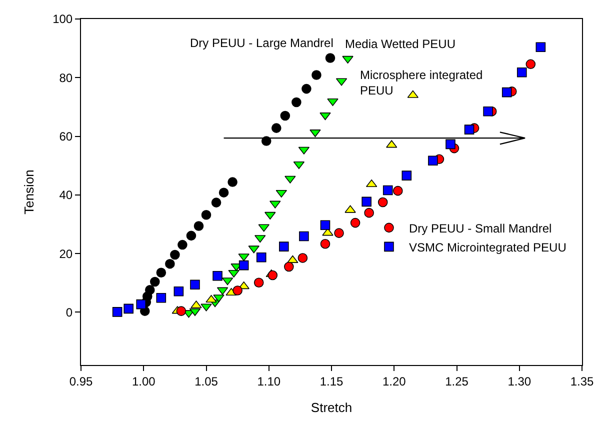  Describe the element at coordinates (62, 19) in the screenshot. I see `y-tick-label: 100` at that location.